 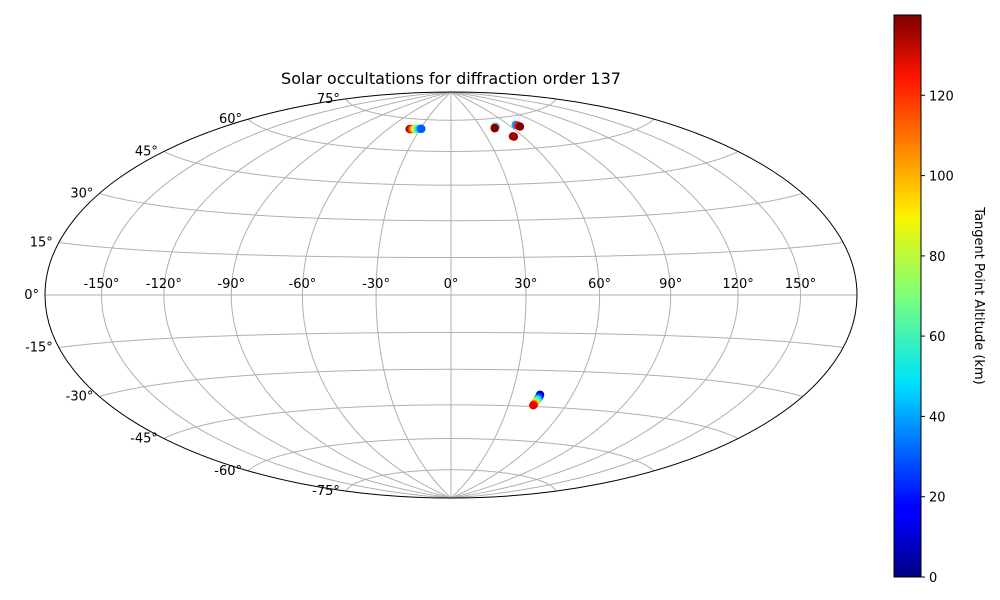 I want to click on latitude-tick-label: -45°, so click(x=144, y=439).